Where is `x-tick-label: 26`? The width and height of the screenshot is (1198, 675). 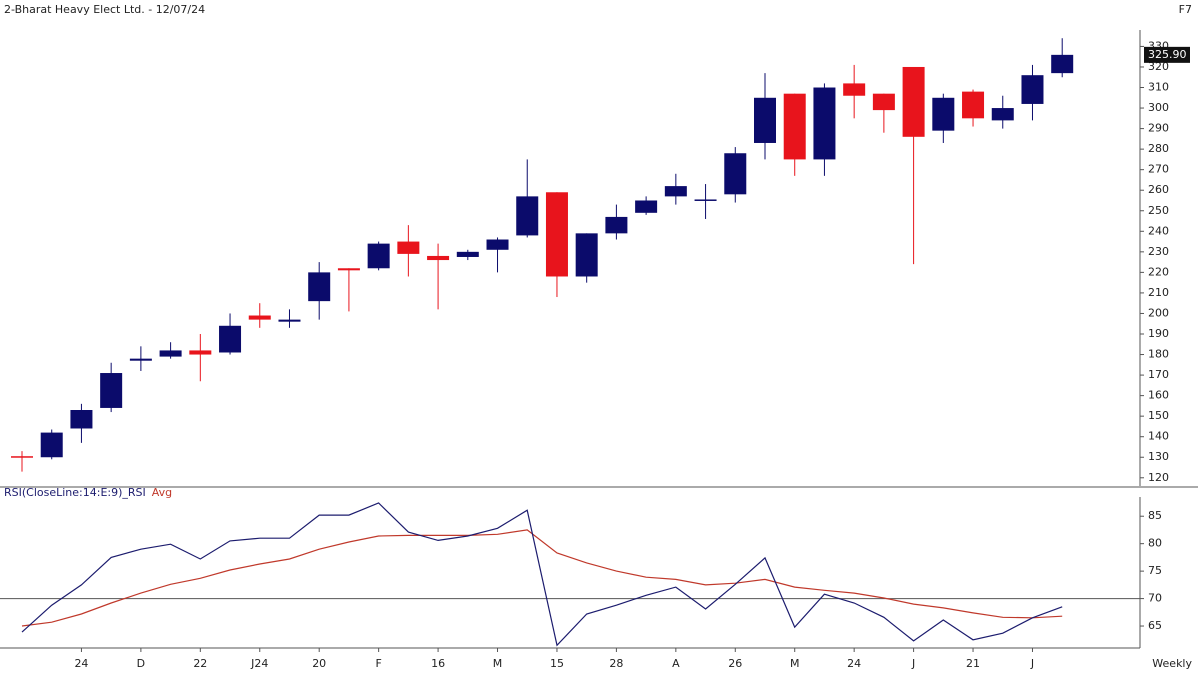
x-tick-label: 26 is located at coordinates (735, 663).